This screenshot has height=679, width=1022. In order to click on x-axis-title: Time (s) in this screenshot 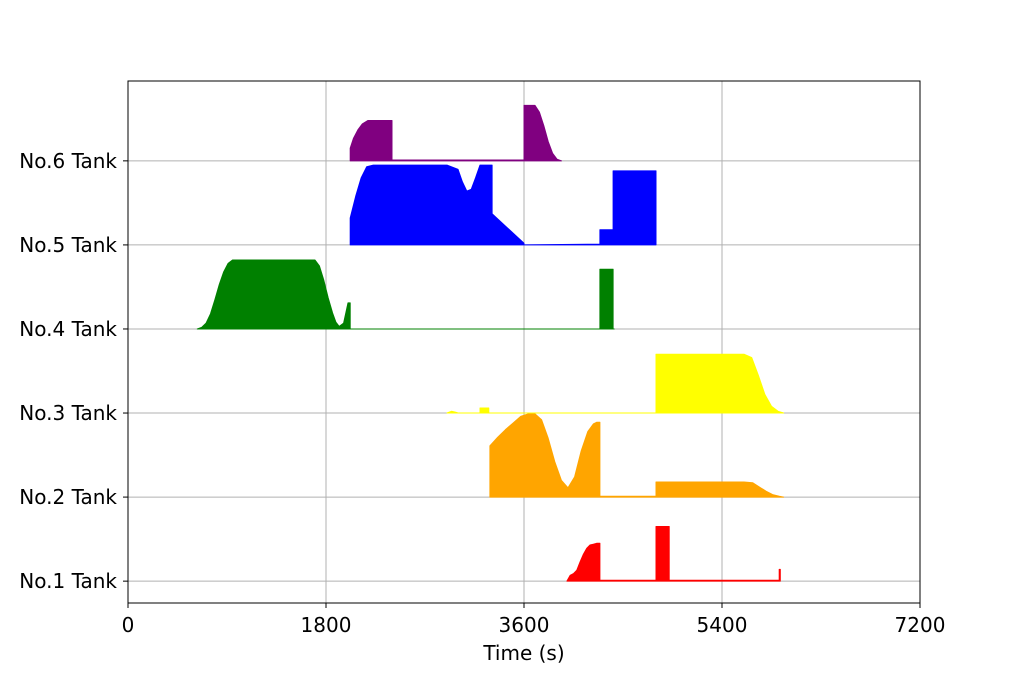, I will do `click(523, 653)`.